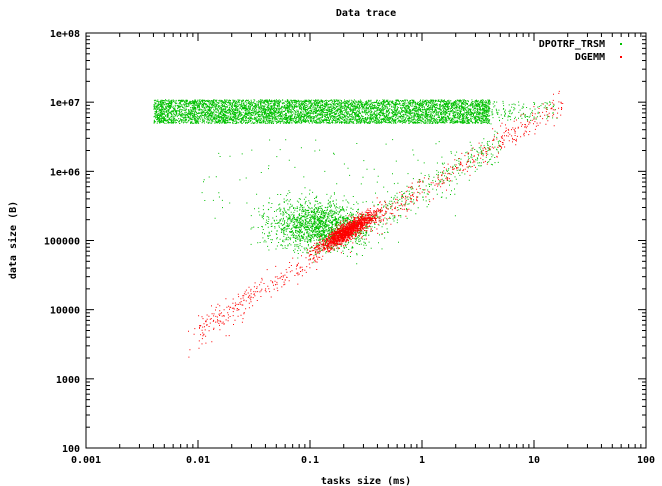  Describe the element at coordinates (86, 460) in the screenshot. I see `x-tick-label: 0.001` at that location.